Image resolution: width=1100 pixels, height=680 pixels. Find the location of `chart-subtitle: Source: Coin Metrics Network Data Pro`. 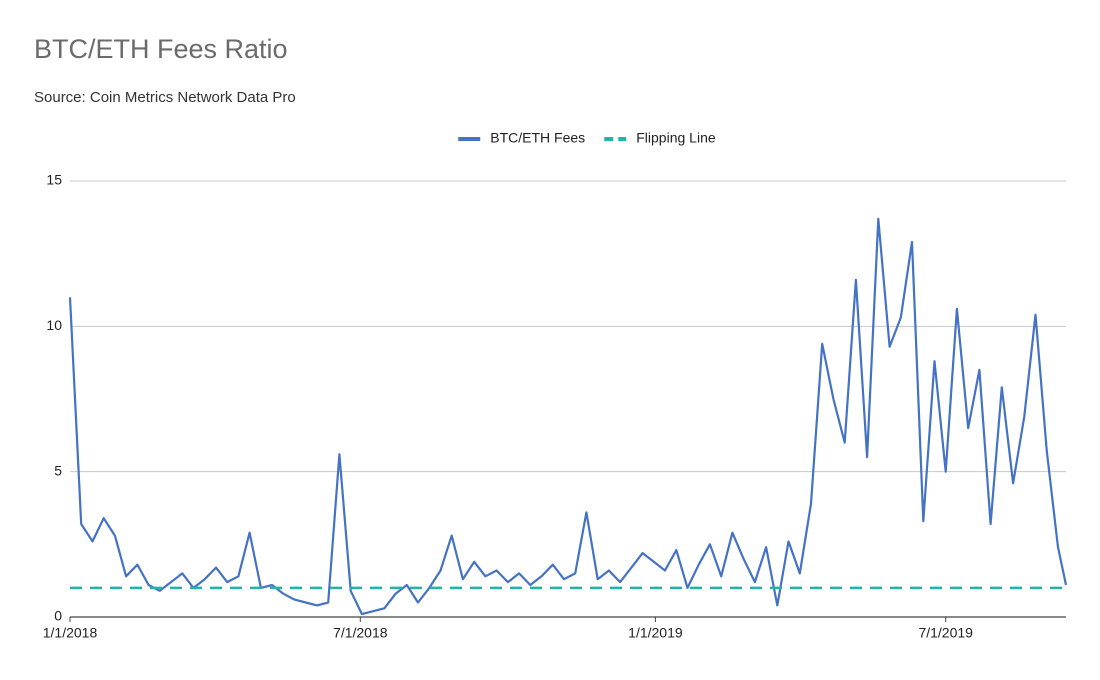

chart-subtitle: Source: Coin Metrics Network Data Pro is located at coordinates (165, 97).